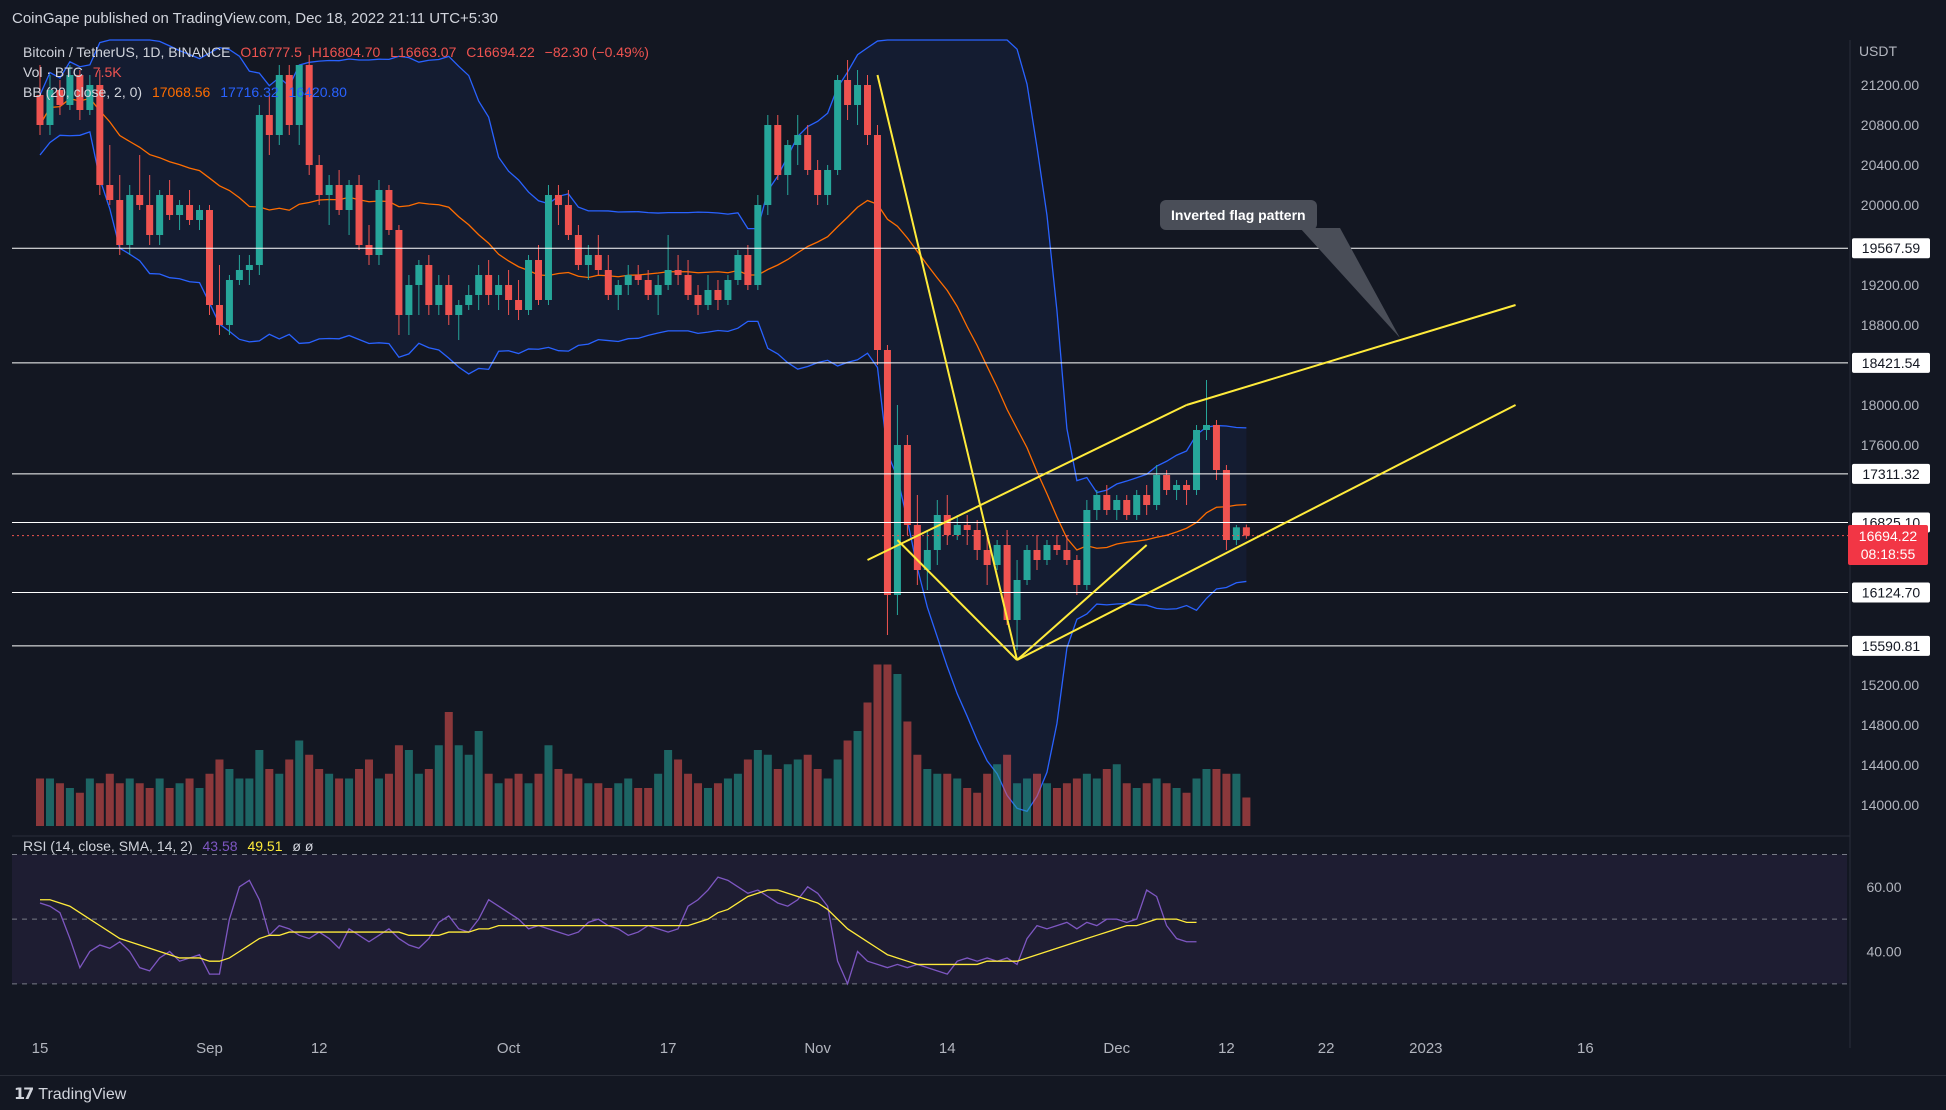  What do you see at coordinates (70, 1094) in the screenshot?
I see `tradingview-logo: 𝟭𝟳 TradingView` at bounding box center [70, 1094].